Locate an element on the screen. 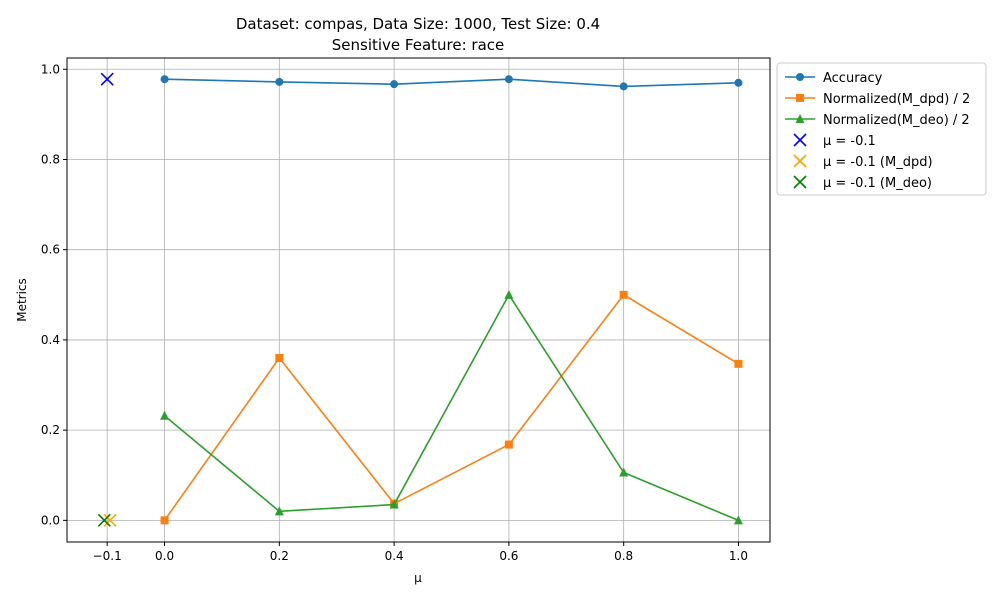  x-tick-label: 1.0 is located at coordinates (738, 556).